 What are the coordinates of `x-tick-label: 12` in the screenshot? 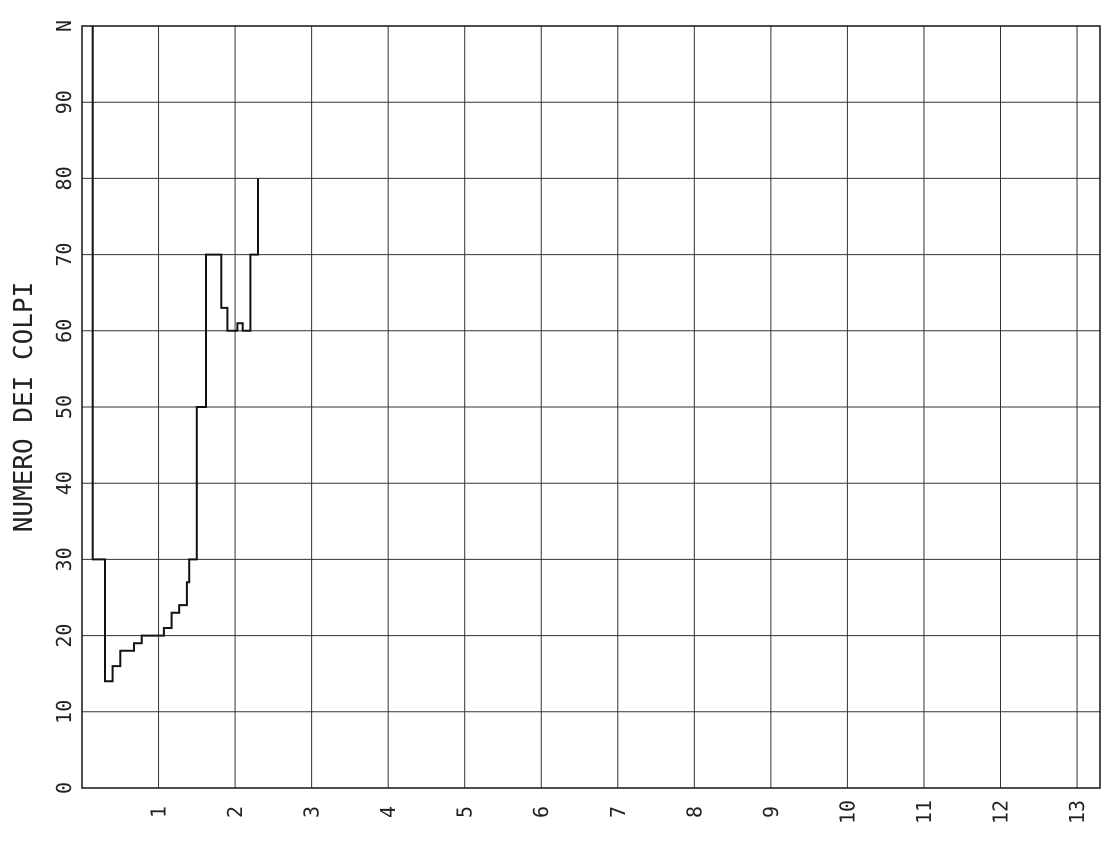 It's located at (1000, 812).